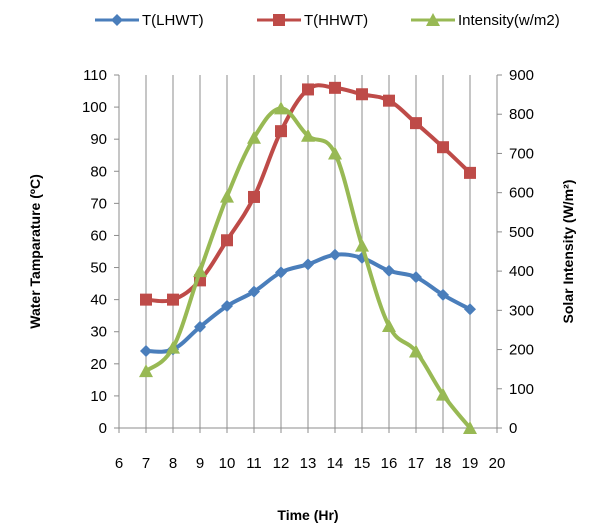 The height and width of the screenshot is (529, 591). Describe the element at coordinates (513, 428) in the screenshot. I see `y2-tick-label: 0` at that location.